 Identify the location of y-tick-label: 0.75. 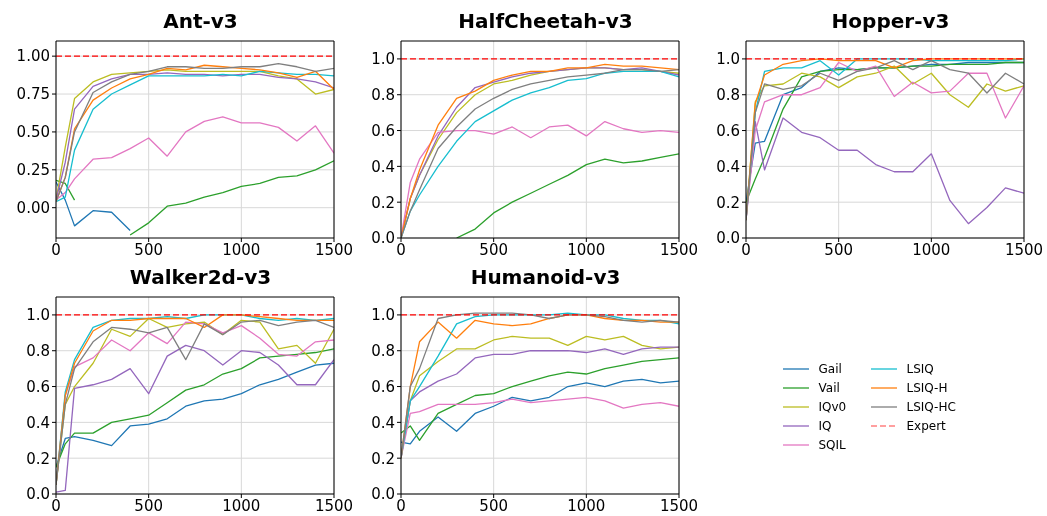
(33, 94).